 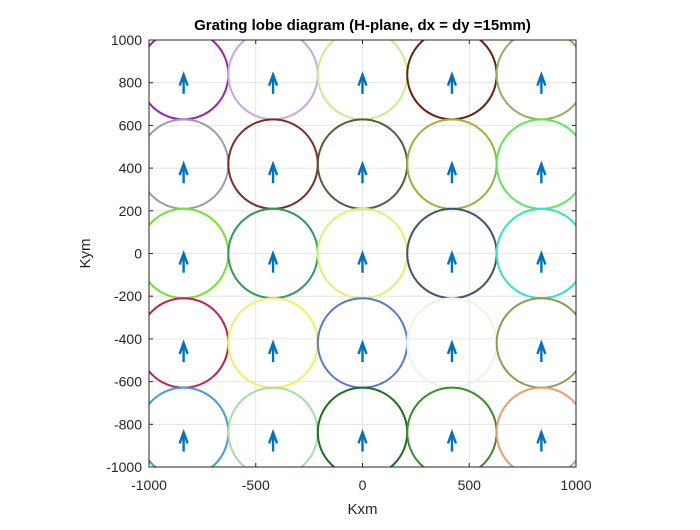 What do you see at coordinates (128, 382) in the screenshot?
I see `y-tick-label-2: -600` at bounding box center [128, 382].